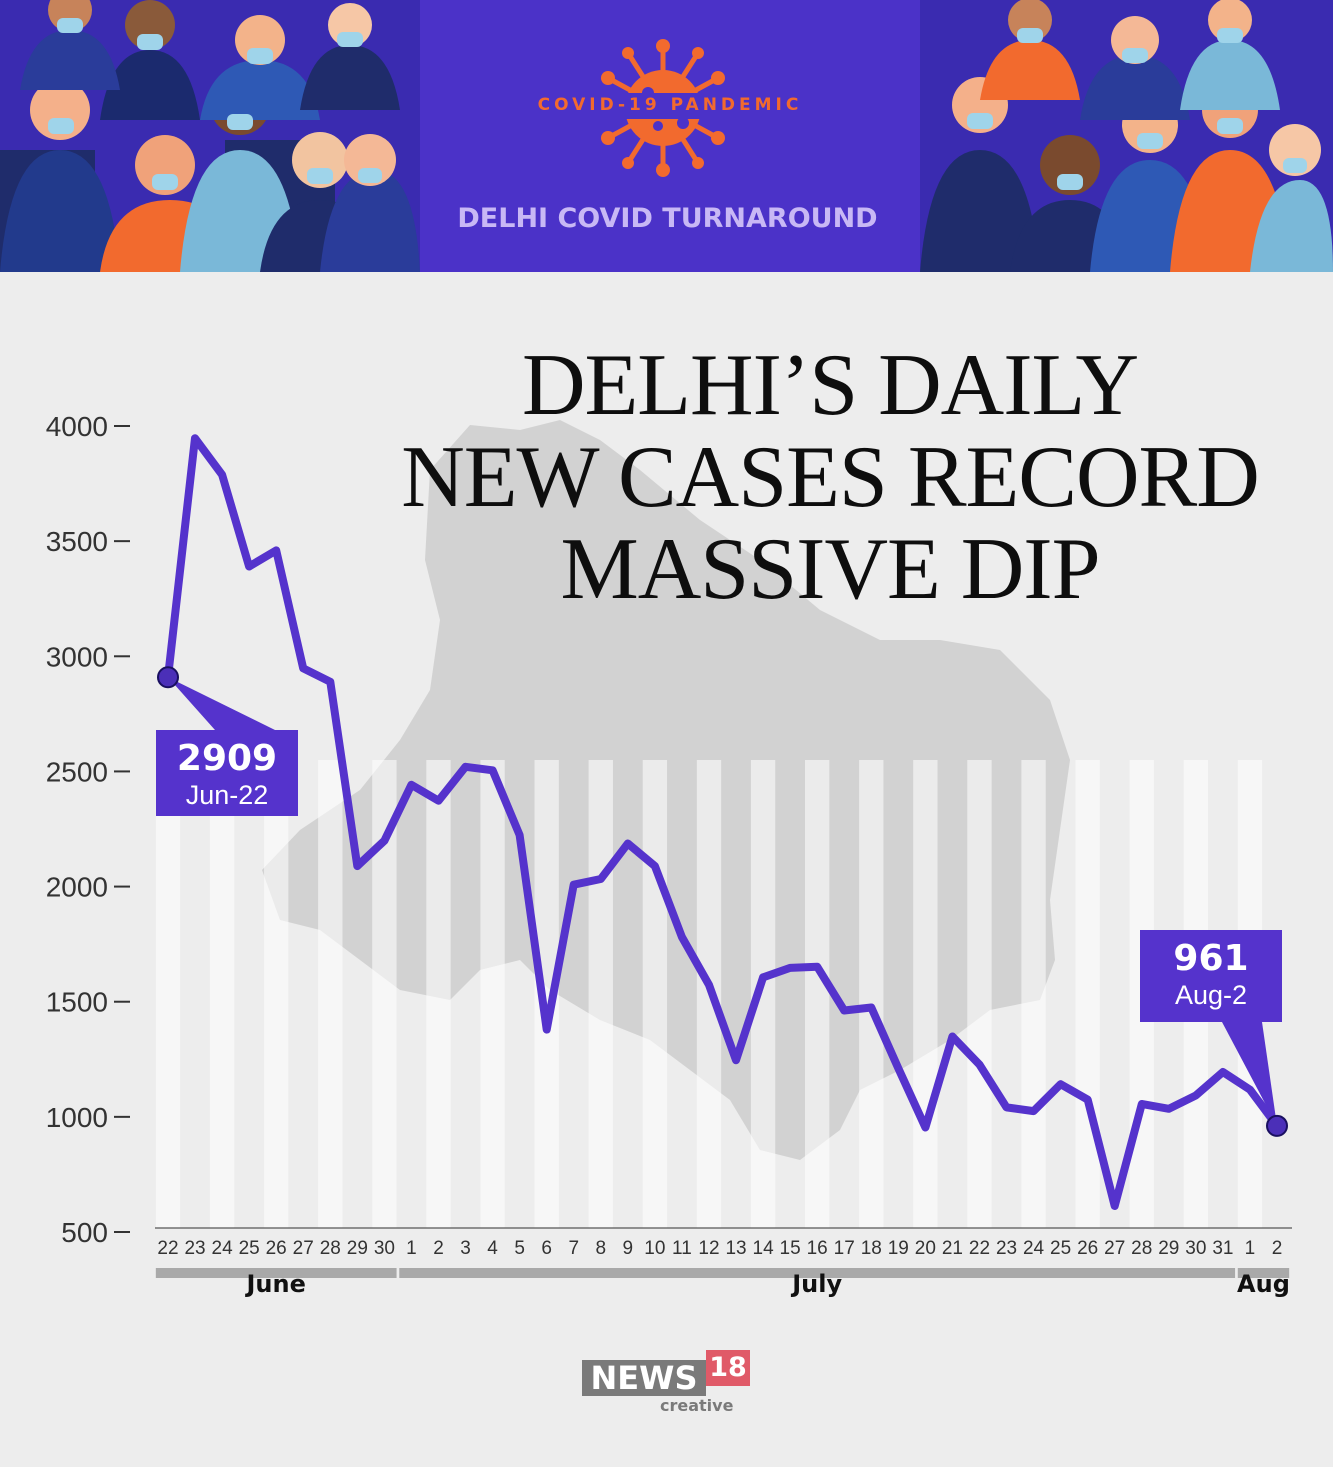  I want to click on x-tick-label: 14, so click(764, 1248).